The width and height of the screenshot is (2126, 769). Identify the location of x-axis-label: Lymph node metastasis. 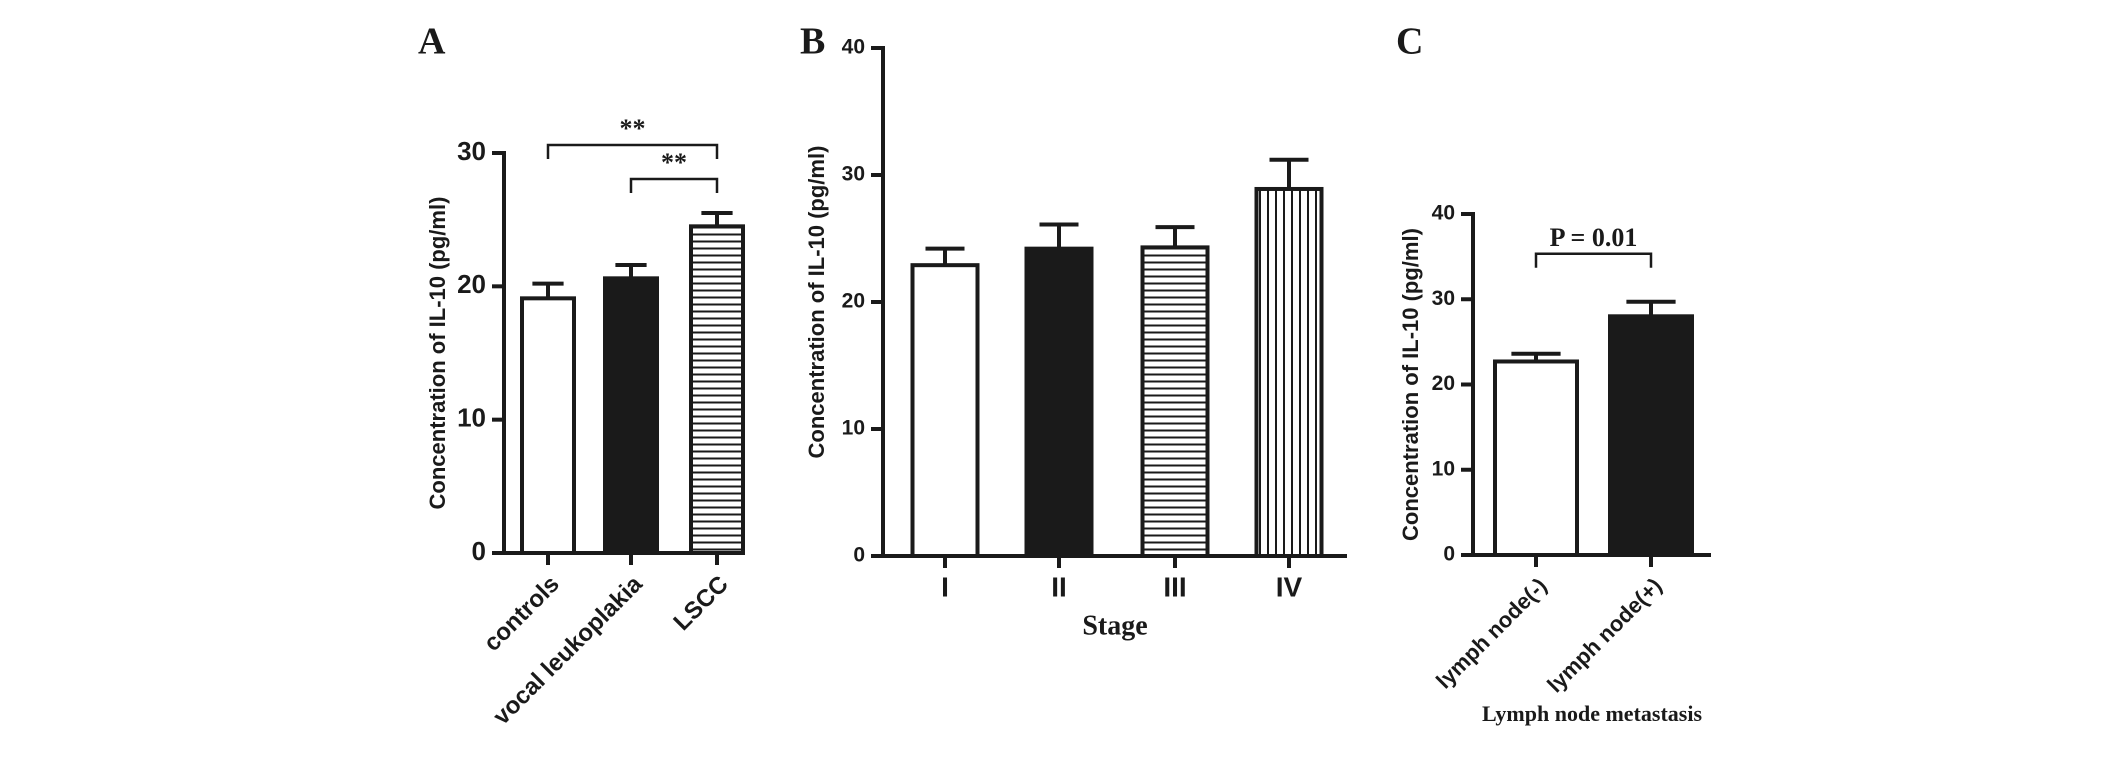
(1592, 713).